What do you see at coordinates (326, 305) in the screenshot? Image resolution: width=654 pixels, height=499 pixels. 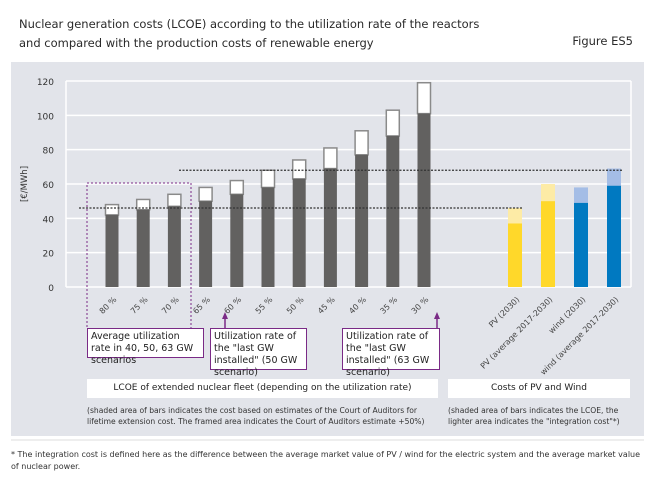 I see `x-tick-label: 45 %` at bounding box center [326, 305].